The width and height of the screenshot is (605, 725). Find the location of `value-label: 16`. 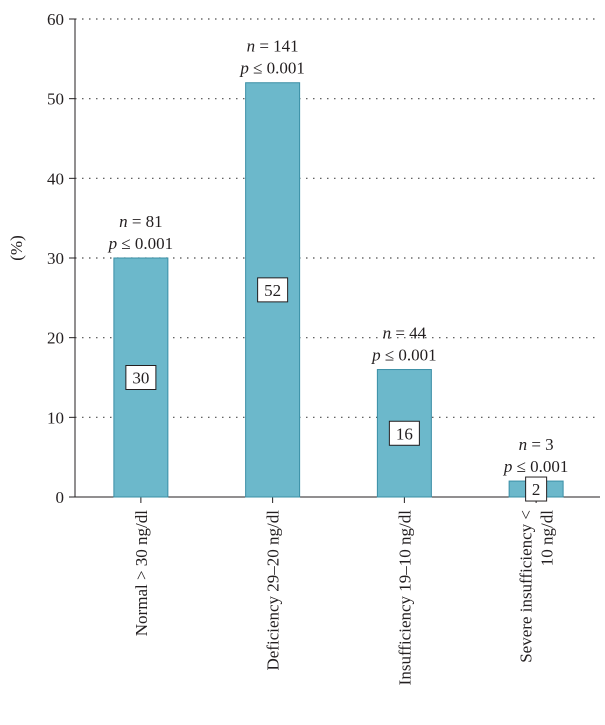

value-label: 16 is located at coordinates (404, 433).